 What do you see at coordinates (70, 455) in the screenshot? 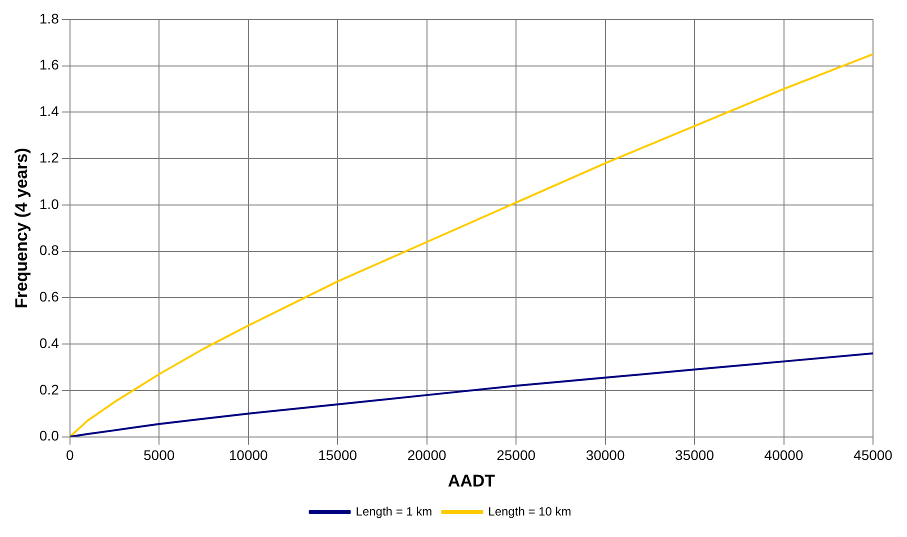
I see `x-tick-label: 0` at bounding box center [70, 455].